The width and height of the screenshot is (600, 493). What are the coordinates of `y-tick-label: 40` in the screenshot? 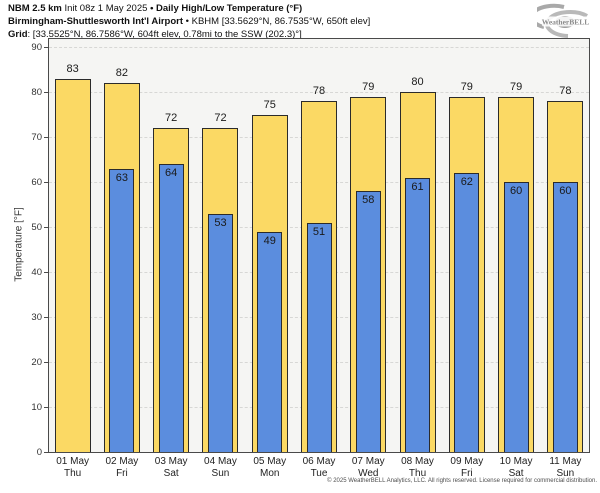 It's located at (36, 272).